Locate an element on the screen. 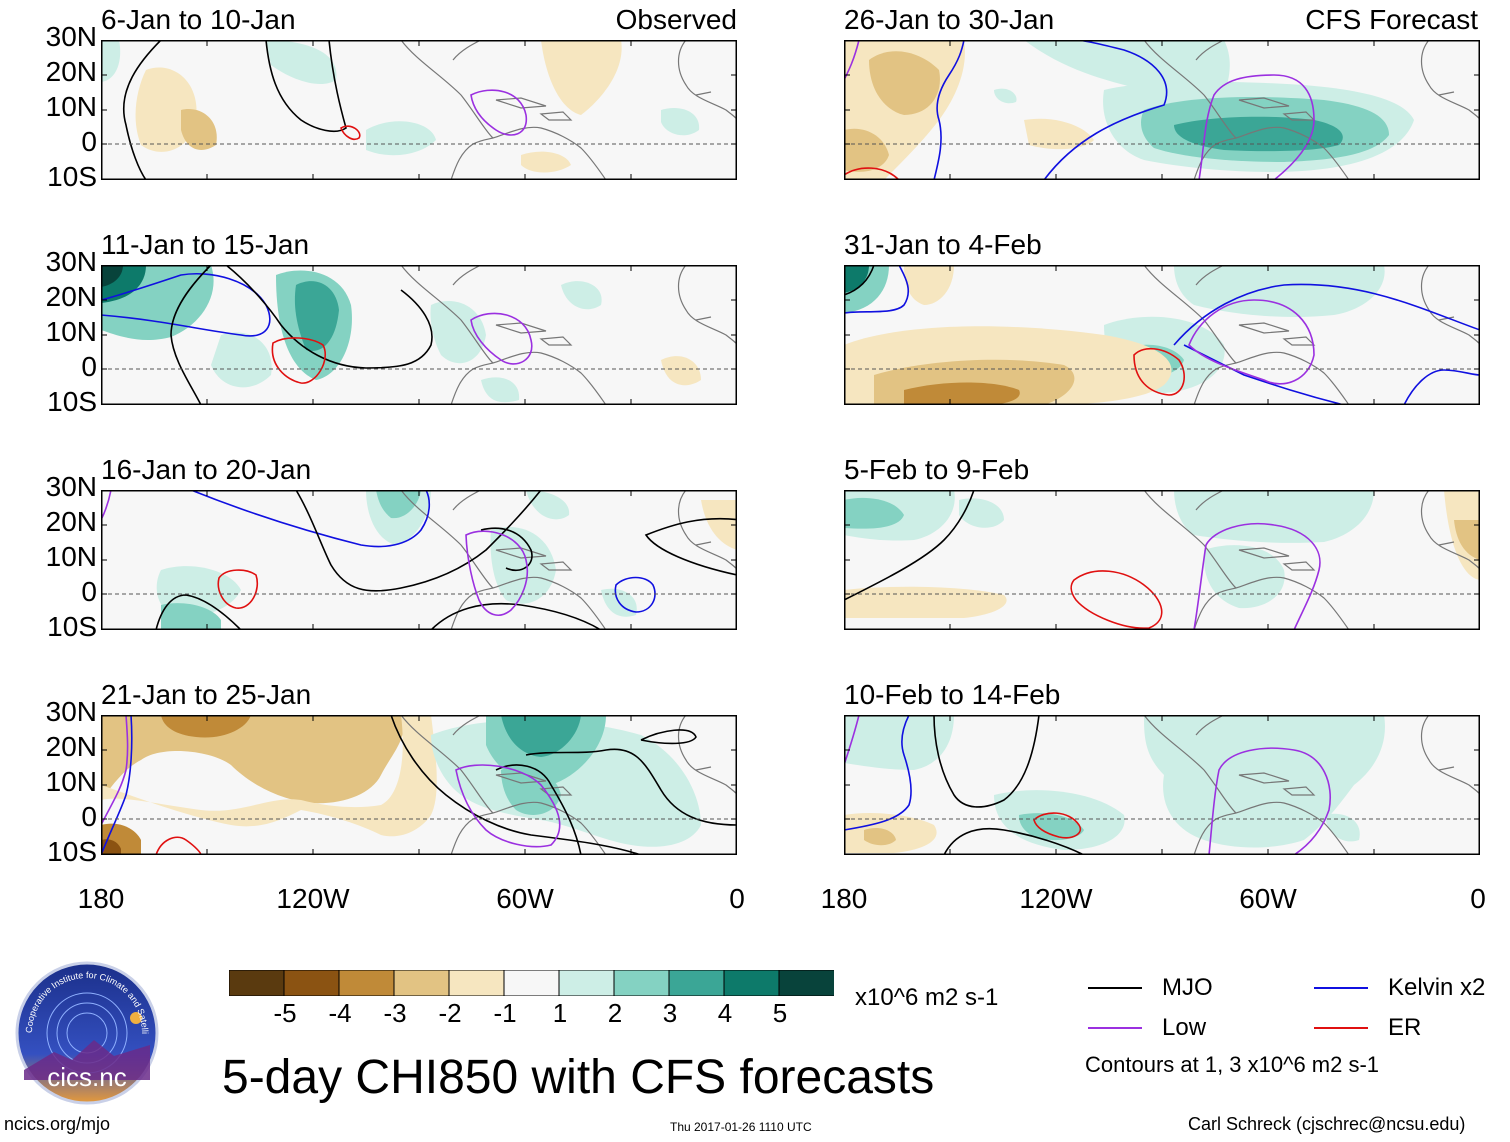 This screenshot has height=1142, width=1510. colorbar-tick: 1 is located at coordinates (560, 1013).